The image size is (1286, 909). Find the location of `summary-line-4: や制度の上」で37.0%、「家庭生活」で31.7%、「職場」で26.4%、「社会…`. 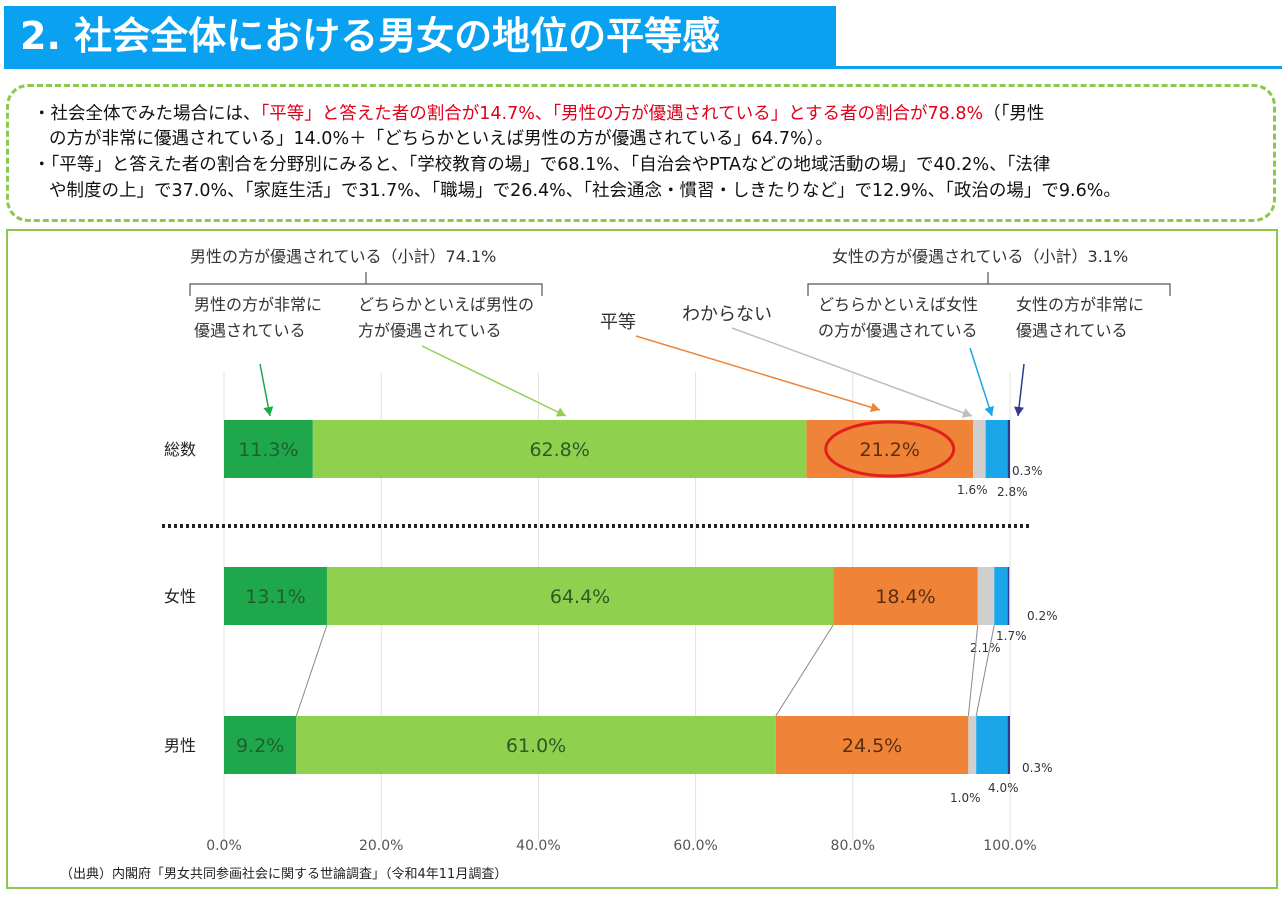

summary-line-4: や制度の上」で37.0%、「家庭生活」で31.7%、「職場」で26.4%、「社会… is located at coordinates (585, 191).